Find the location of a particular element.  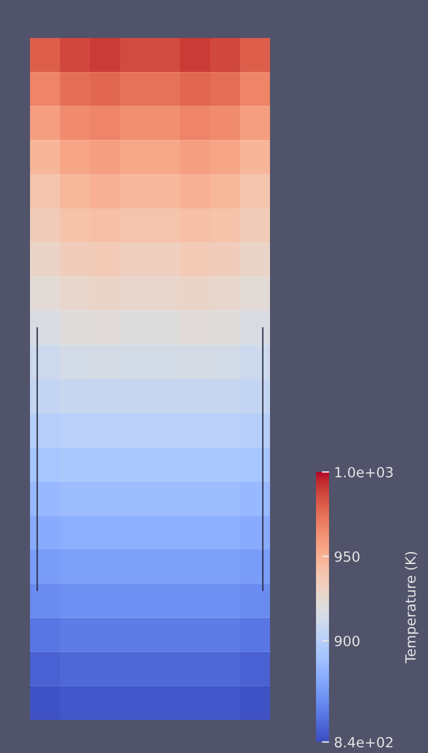

color-bar-title: Temperature (K) is located at coordinates (411, 608).